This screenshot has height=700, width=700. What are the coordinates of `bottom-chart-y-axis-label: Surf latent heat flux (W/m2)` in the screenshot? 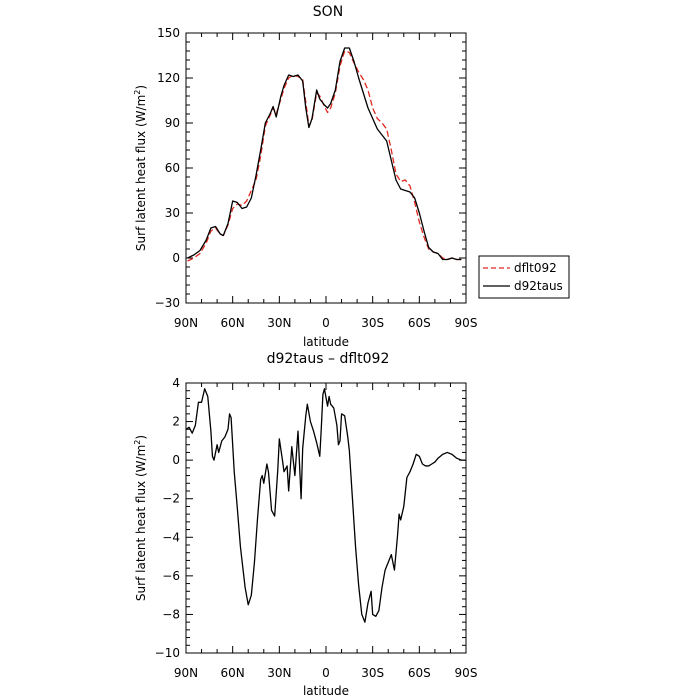 It's located at (140, 518).